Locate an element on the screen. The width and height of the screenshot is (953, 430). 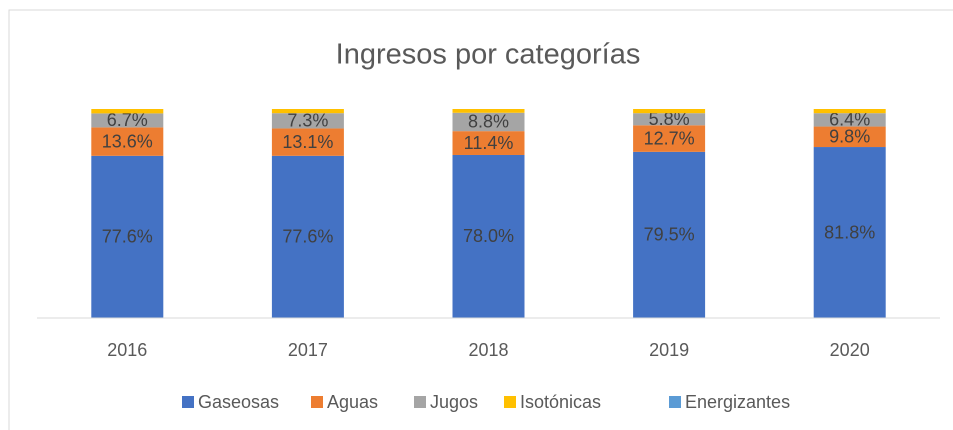
chart-title: Ingresos por categorías is located at coordinates (488, 55).